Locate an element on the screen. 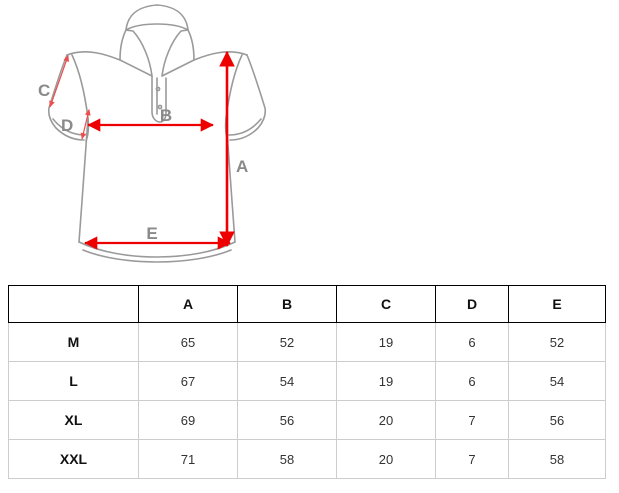 This screenshot has width=619, height=493. header-cell-c: C is located at coordinates (386, 304).